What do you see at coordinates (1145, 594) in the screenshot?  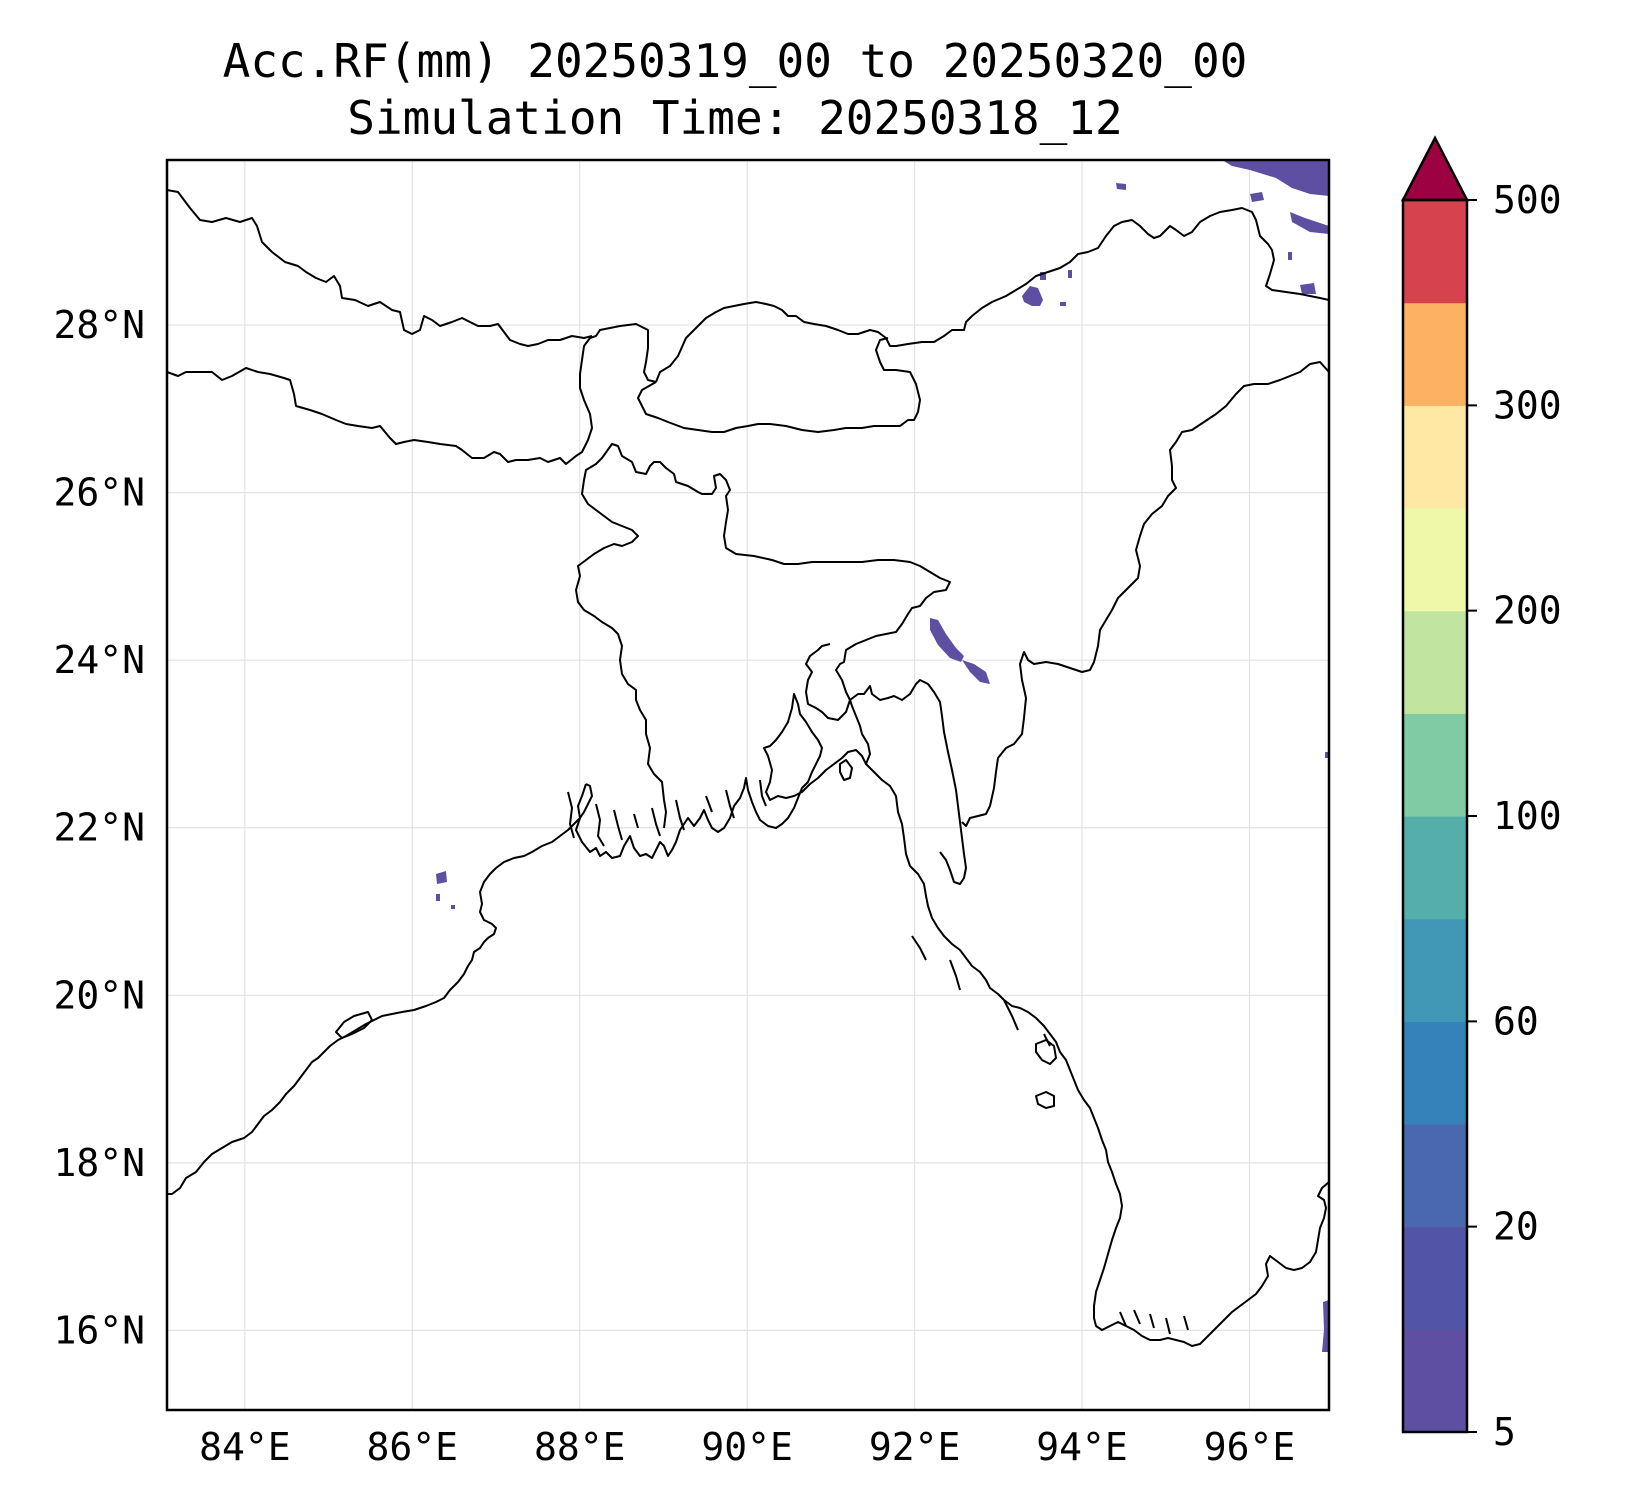 I see `border-india-northeast` at bounding box center [1145, 594].